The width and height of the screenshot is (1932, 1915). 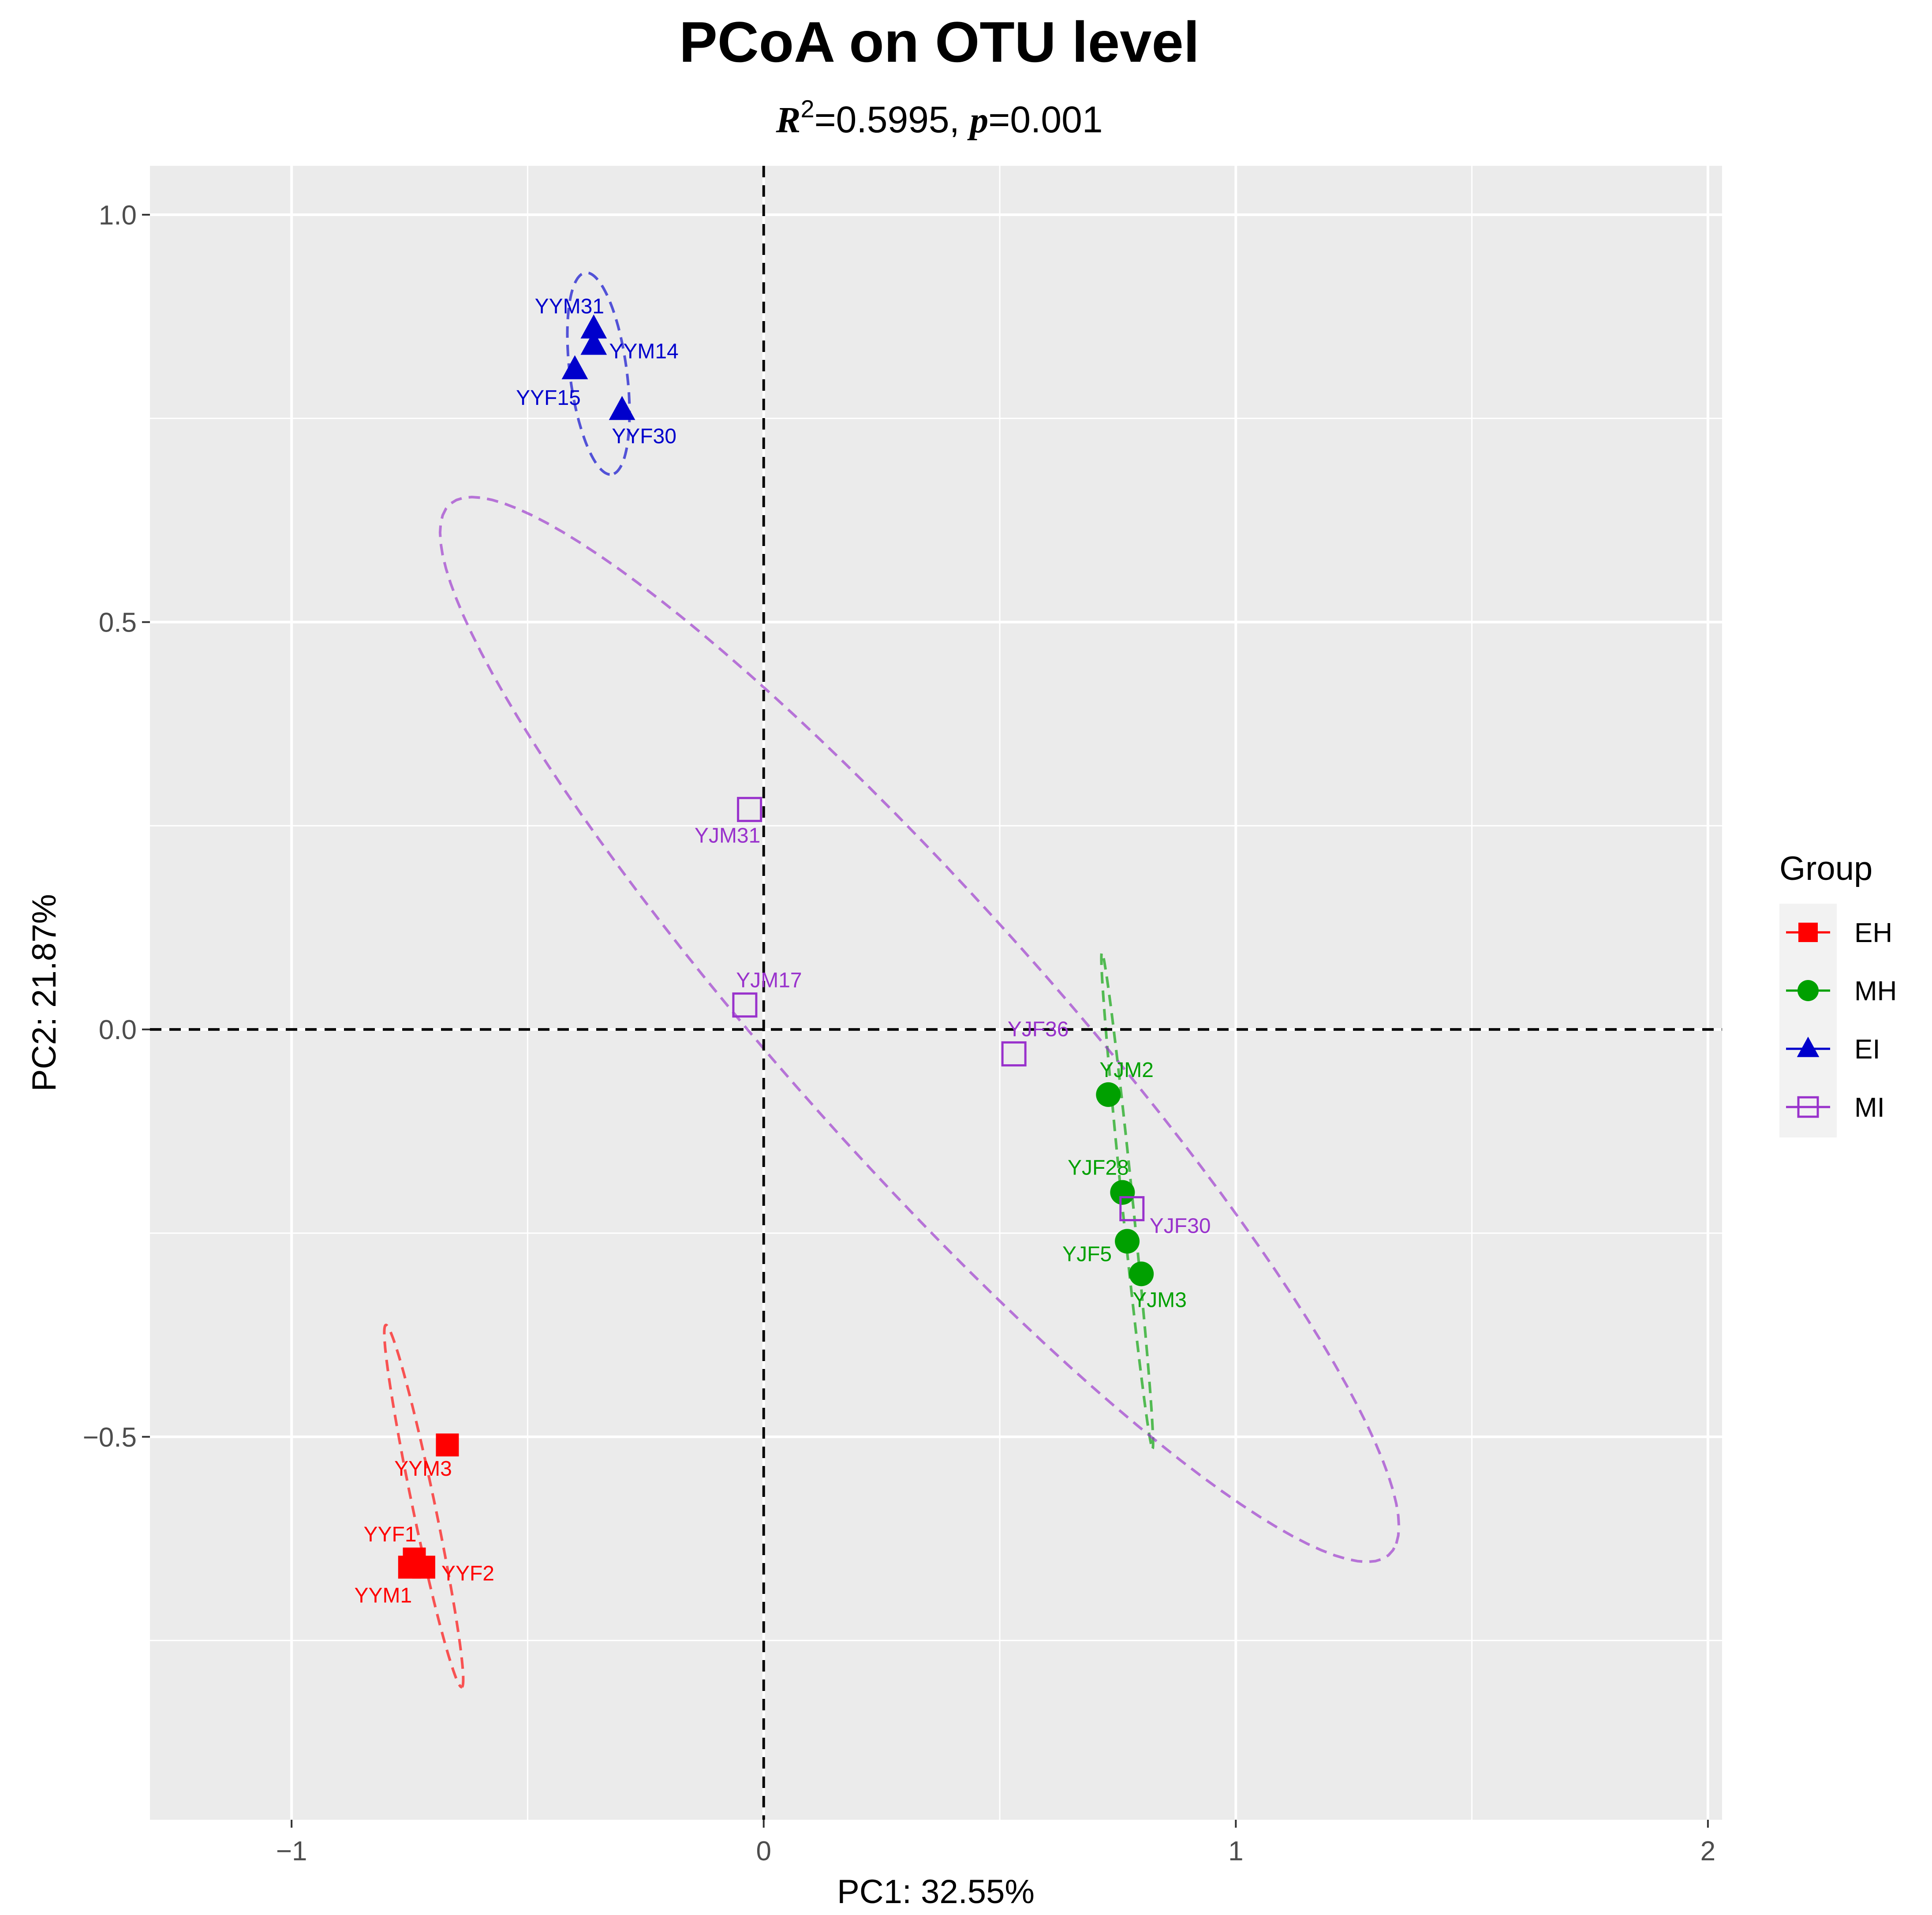 What do you see at coordinates (893, 119) in the screenshot?
I see `r-squared-value: =0.5995,` at bounding box center [893, 119].